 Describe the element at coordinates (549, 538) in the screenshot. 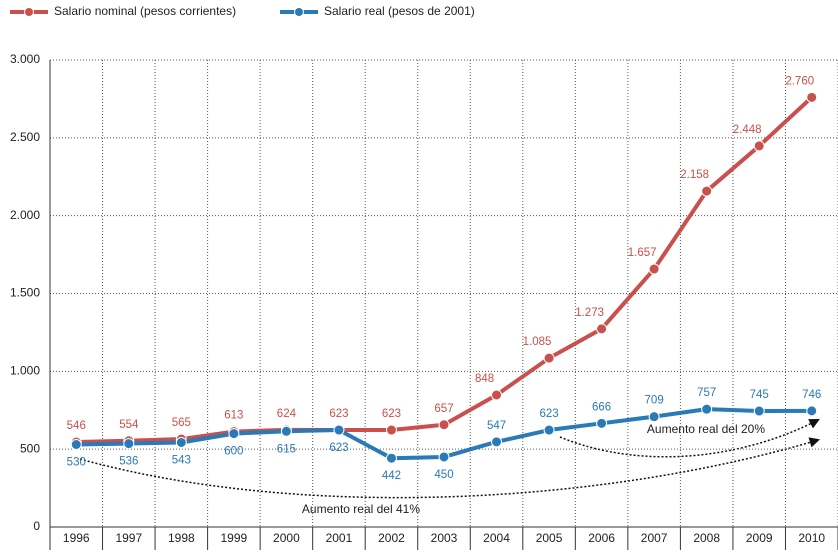

I see `x-tick-label: 2005` at that location.